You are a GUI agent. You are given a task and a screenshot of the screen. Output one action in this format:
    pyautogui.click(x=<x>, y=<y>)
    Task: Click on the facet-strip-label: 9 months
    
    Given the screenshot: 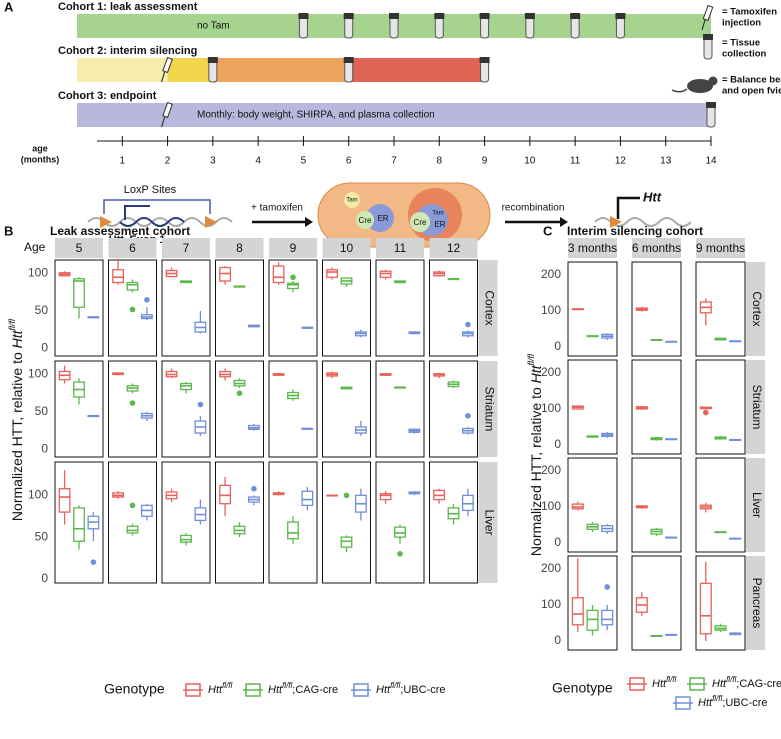 What is the action you would take?
    pyautogui.click(x=720, y=248)
    